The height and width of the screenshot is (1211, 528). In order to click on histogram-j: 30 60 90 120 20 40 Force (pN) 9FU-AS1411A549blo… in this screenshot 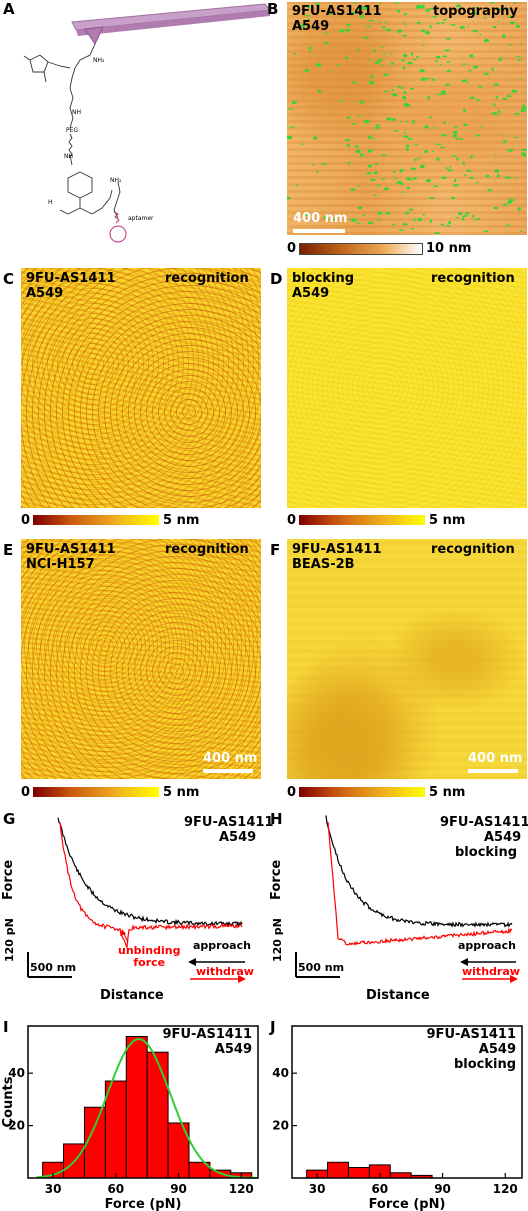, I will do `click(397, 1118)`.